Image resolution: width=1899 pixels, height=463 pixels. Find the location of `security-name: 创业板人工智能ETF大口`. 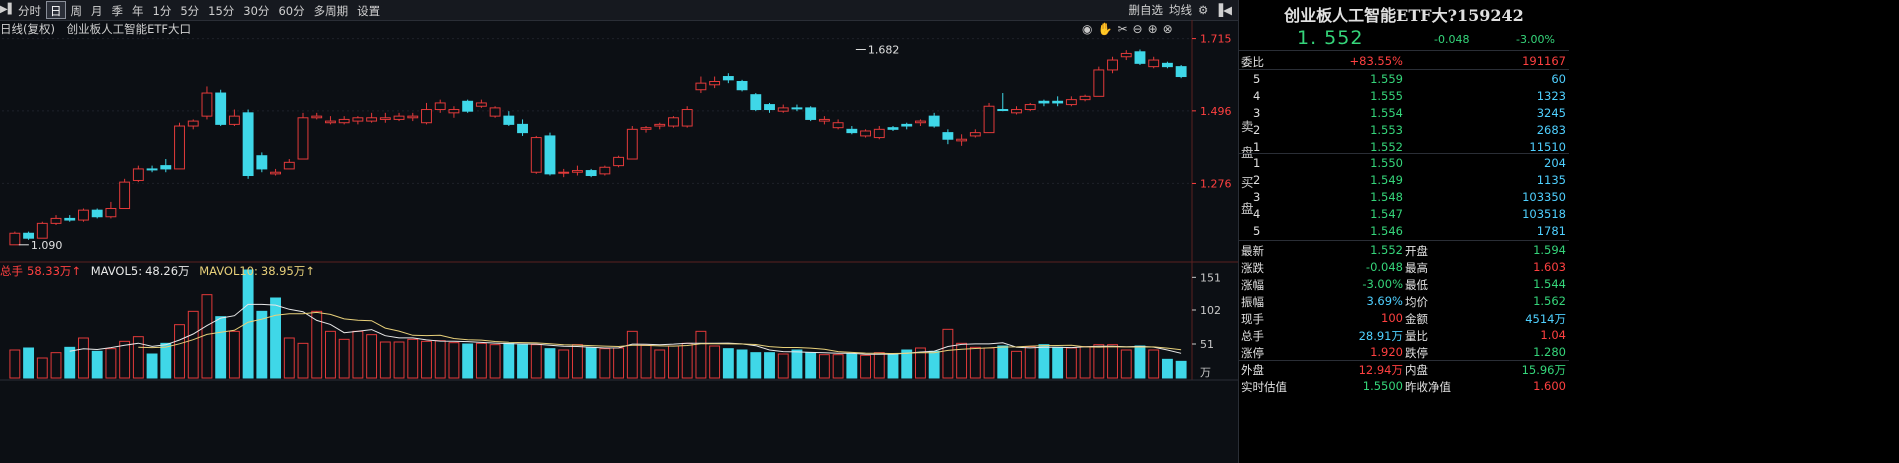

security-name: 创业板人工智能ETF大口 is located at coordinates (129, 29).